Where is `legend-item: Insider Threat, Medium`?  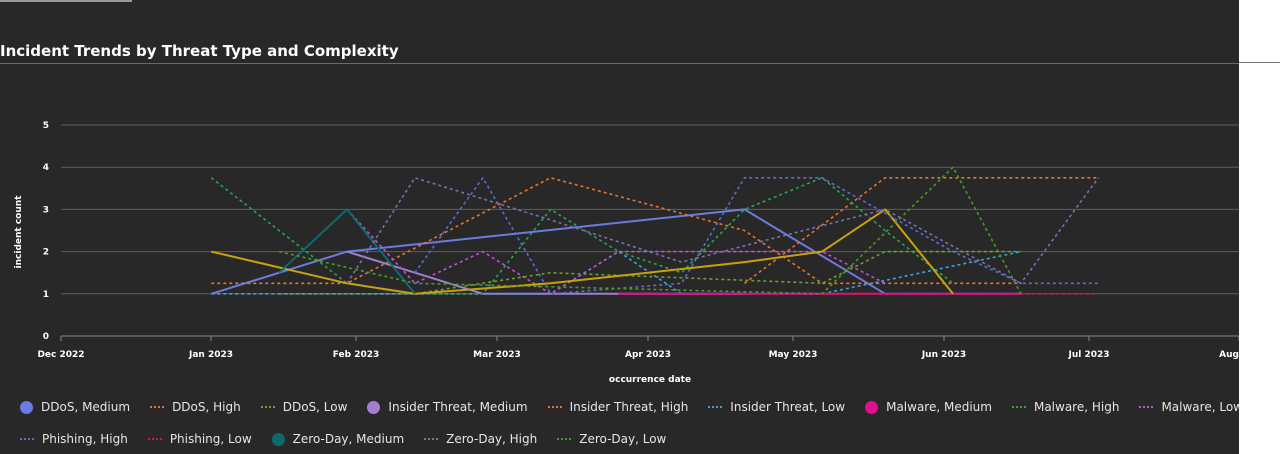 legend-item: Insider Threat, Medium is located at coordinates (447, 407).